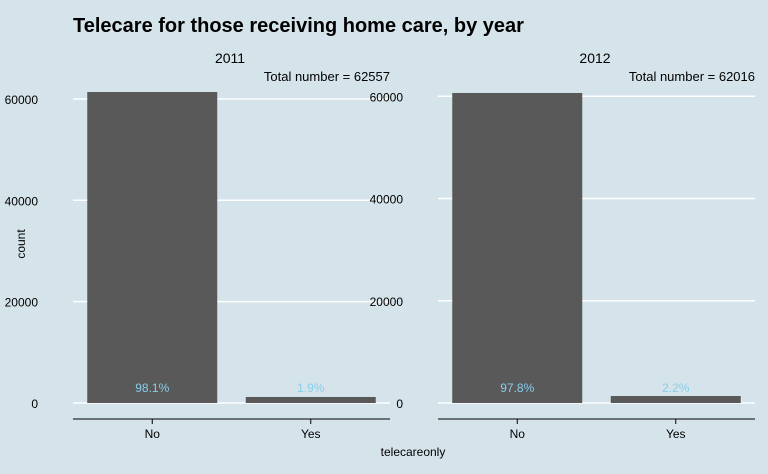  I want to click on total-number-label: Total number = 62557, so click(327, 76).